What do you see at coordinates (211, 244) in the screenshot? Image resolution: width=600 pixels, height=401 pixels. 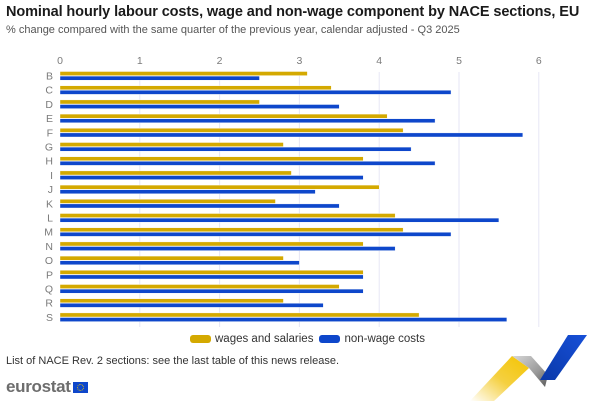 I see `bar-wages-N` at bounding box center [211, 244].